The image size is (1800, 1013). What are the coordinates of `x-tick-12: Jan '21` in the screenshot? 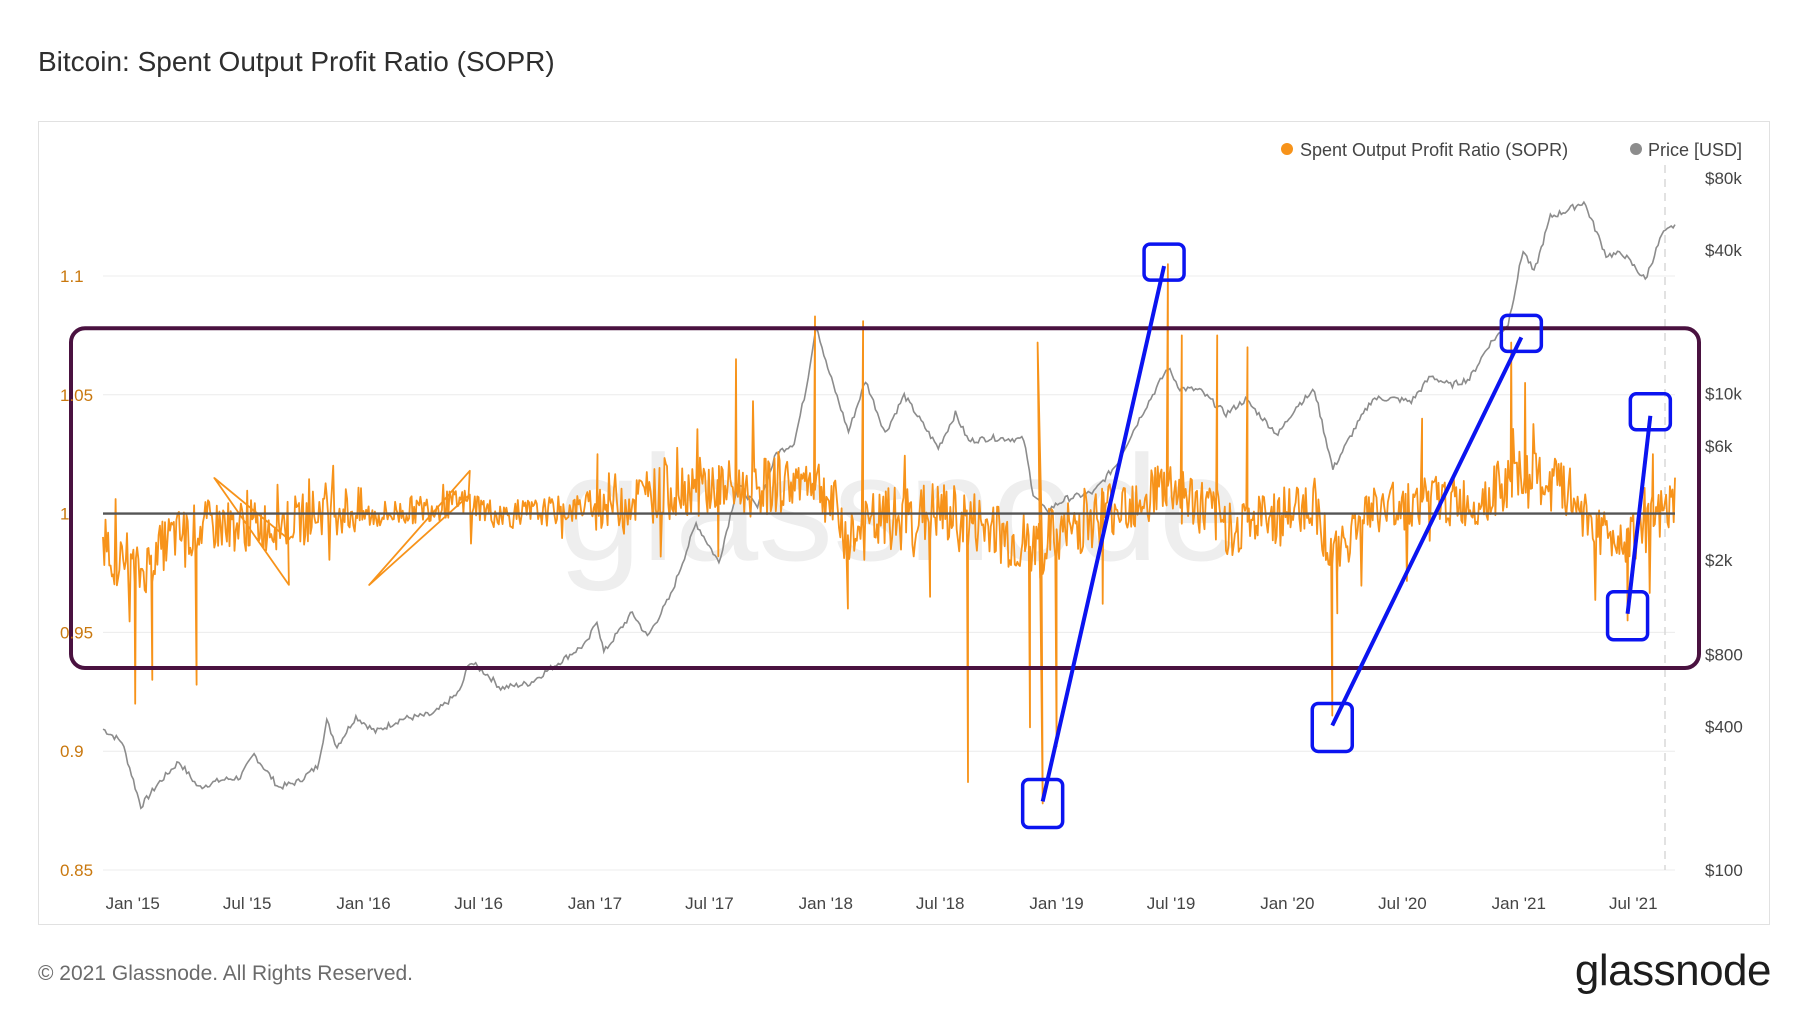 It's located at (1519, 903).